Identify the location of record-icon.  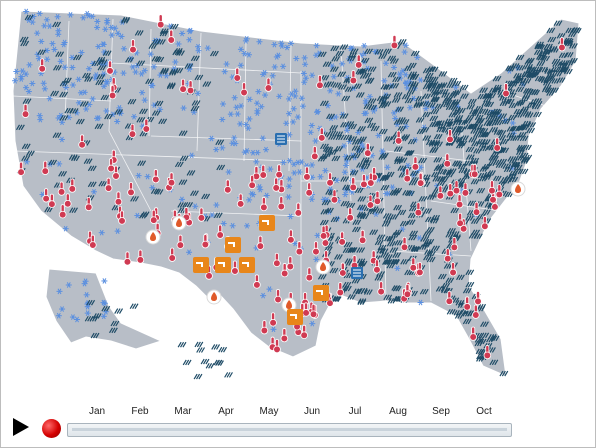
(51, 428).